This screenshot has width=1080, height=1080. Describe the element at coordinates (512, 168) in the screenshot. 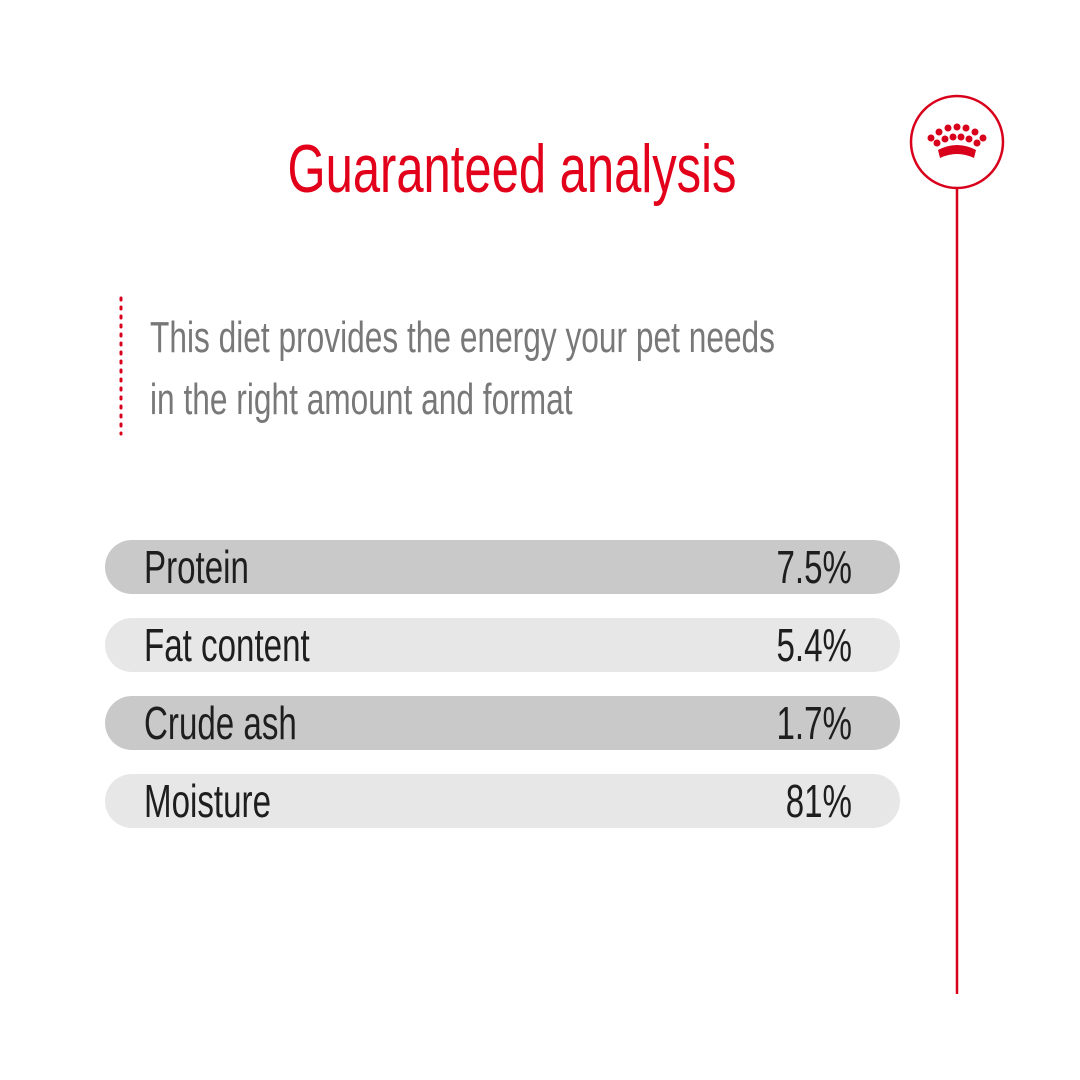

I see `title: Guaranteed analysis` at that location.